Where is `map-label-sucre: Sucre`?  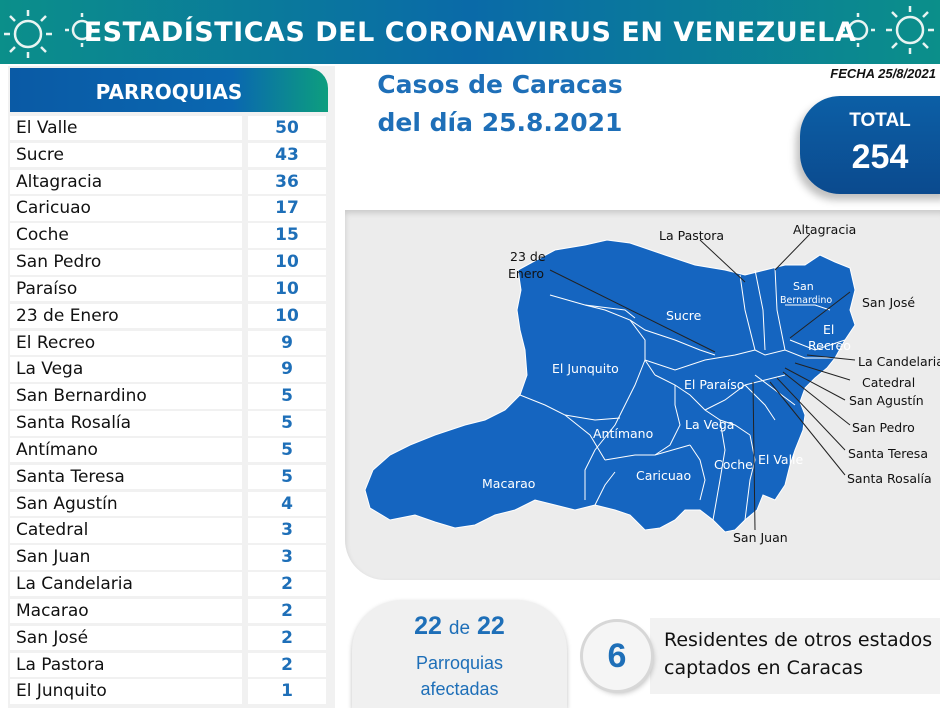
map-label-sucre: Sucre is located at coordinates (684, 315).